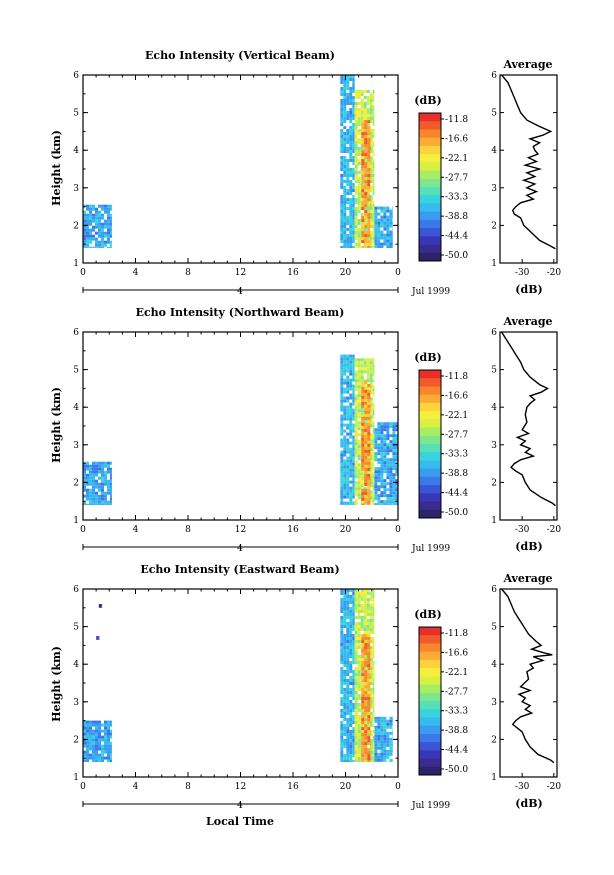 The image size is (614, 875). Describe the element at coordinates (430, 292) in the screenshot. I see `vertical-date-label: Jul 1999` at that location.